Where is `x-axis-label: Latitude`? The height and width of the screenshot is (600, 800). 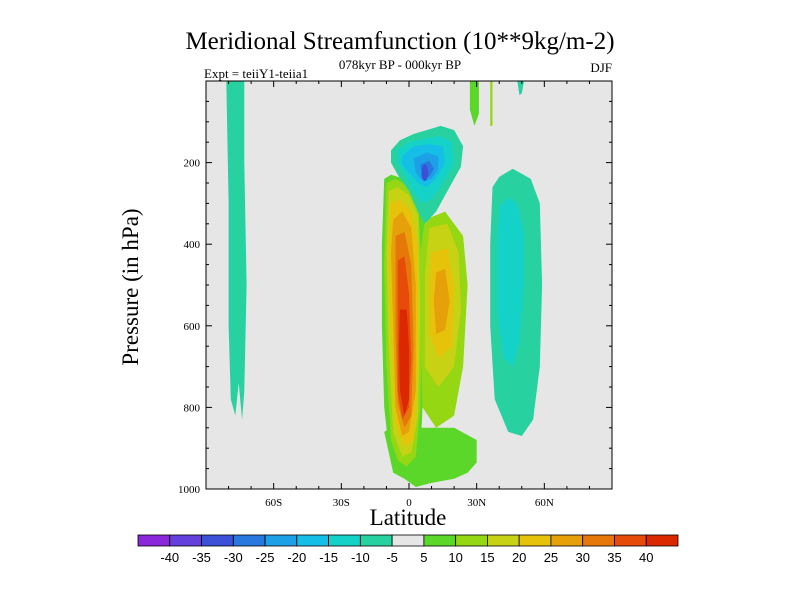
x-axis-label: Latitude is located at coordinates (408, 517).